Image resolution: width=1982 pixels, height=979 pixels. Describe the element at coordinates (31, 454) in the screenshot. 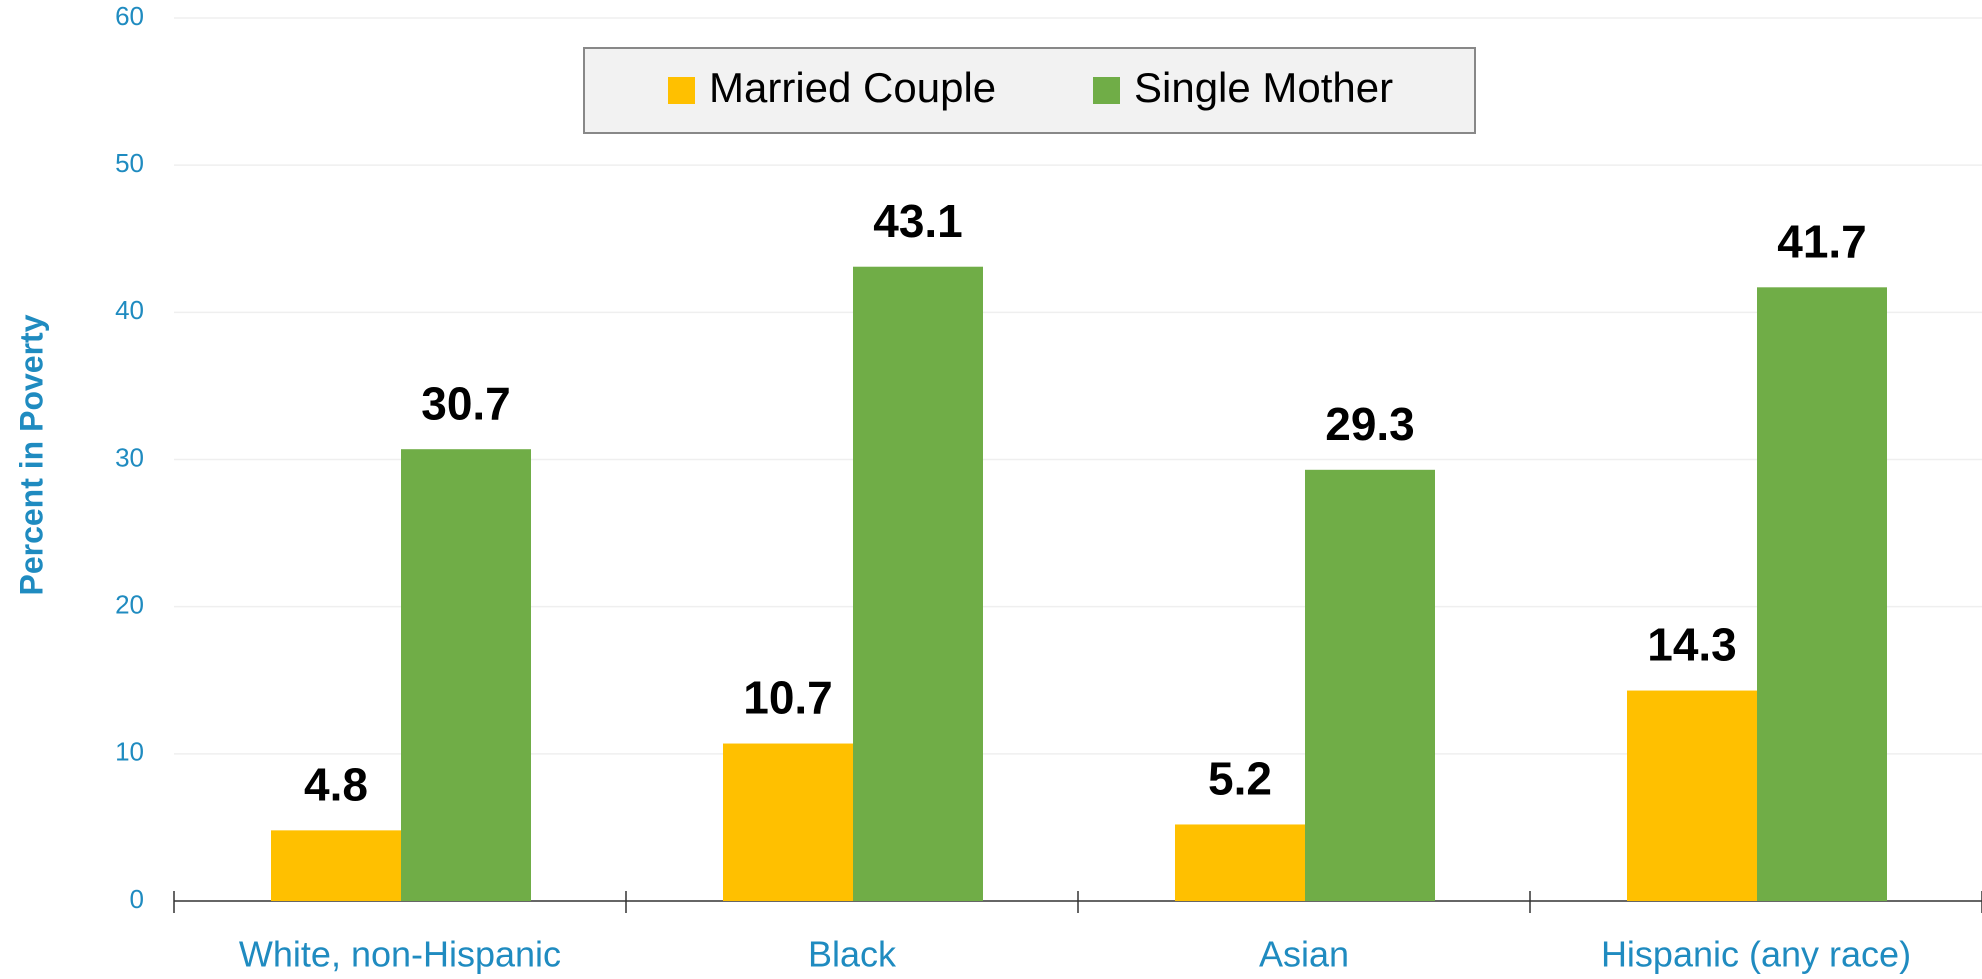

I see `y-axis-label: Percent in Poverty` at that location.